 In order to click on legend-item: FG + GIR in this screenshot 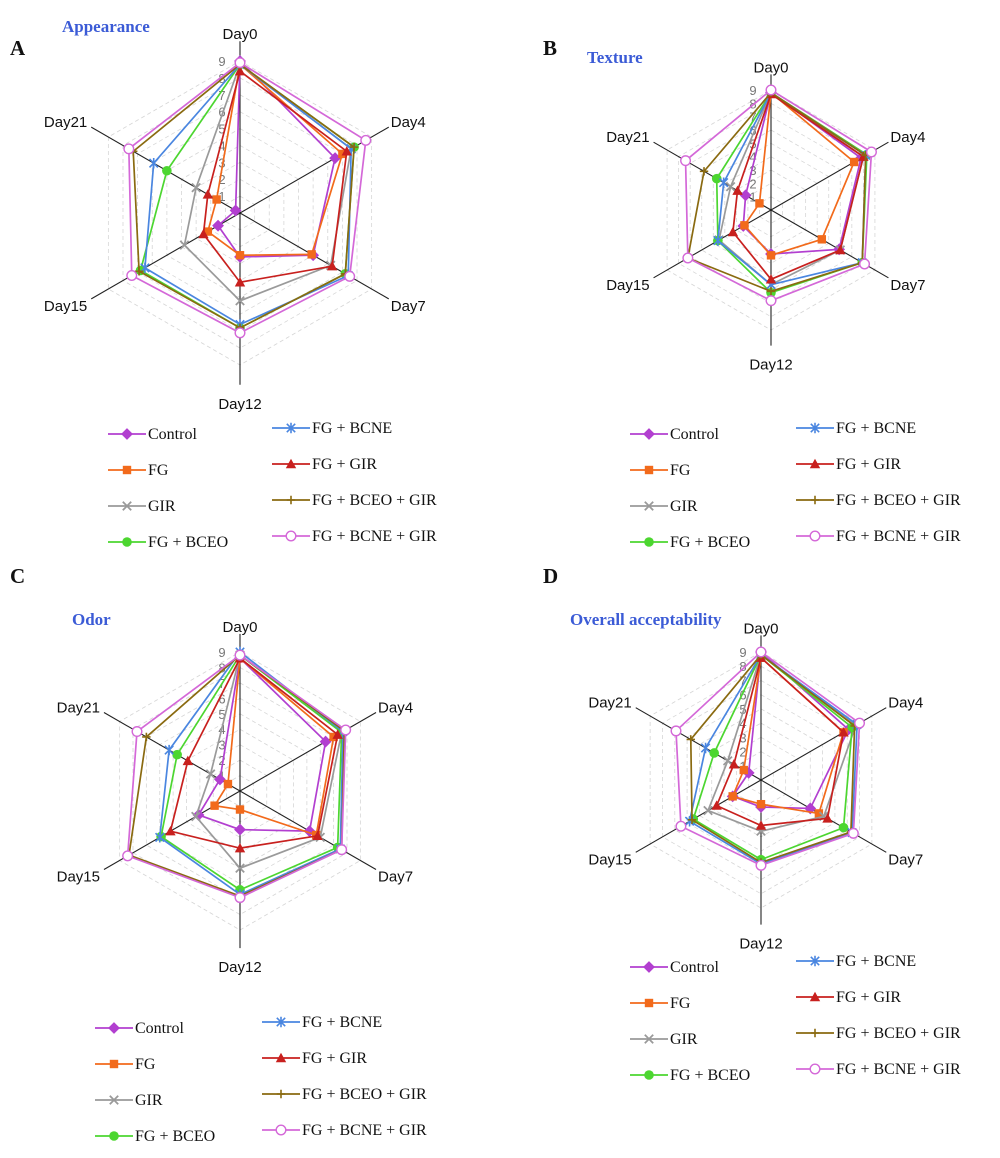, I will do `click(848, 464)`.